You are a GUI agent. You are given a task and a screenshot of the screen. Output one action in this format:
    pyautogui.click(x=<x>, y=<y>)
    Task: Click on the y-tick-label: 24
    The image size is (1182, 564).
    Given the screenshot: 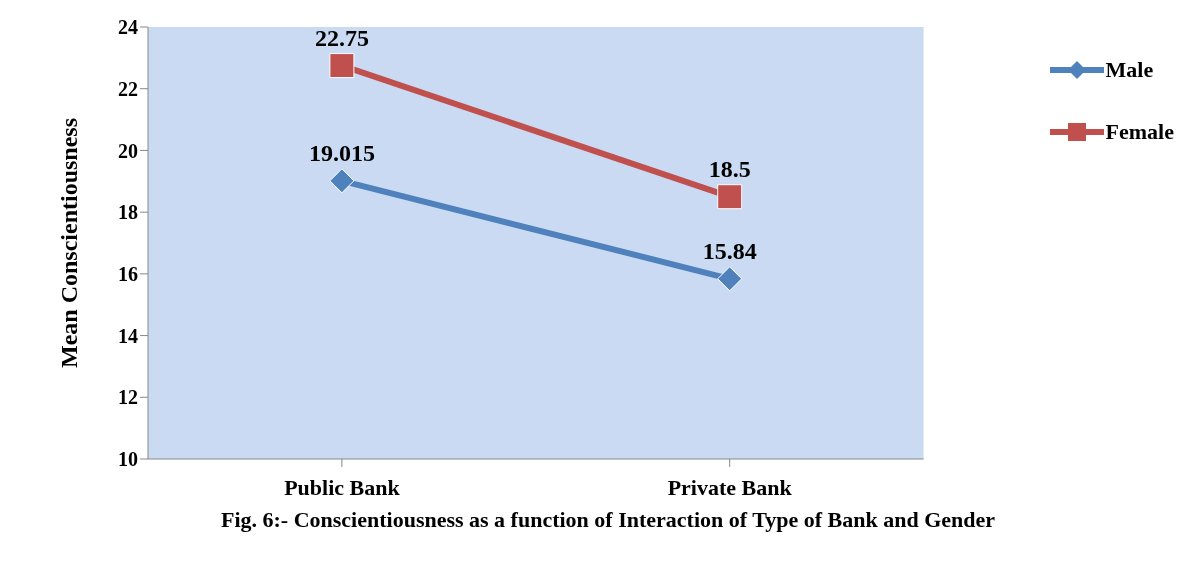 What is the action you would take?
    pyautogui.click(x=128, y=27)
    